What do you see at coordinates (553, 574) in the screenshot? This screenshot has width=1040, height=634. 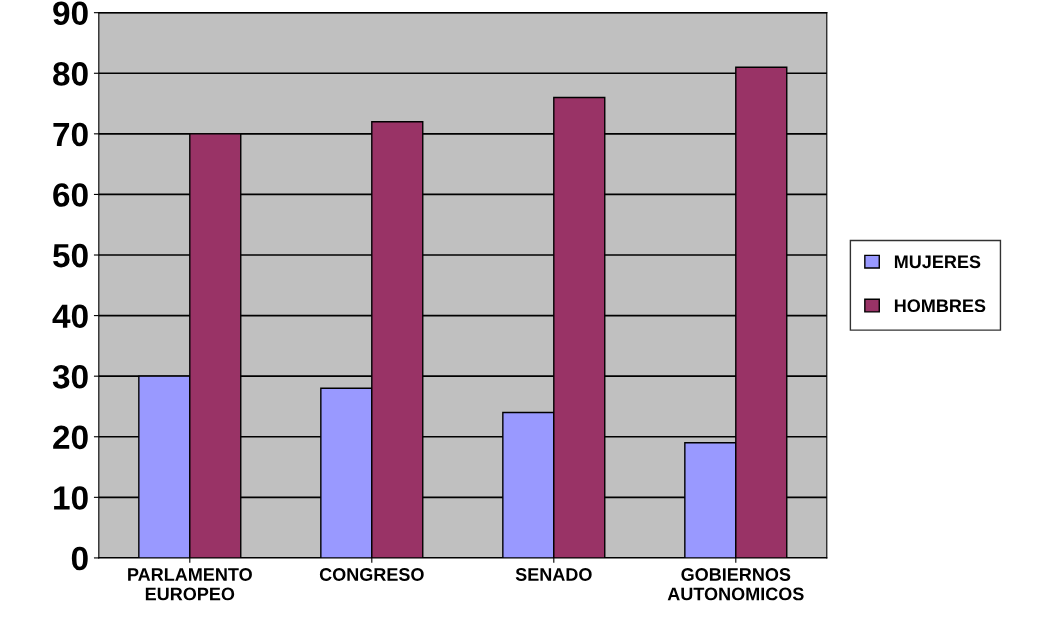 I see `x-tick-label: SENADO` at bounding box center [553, 574].